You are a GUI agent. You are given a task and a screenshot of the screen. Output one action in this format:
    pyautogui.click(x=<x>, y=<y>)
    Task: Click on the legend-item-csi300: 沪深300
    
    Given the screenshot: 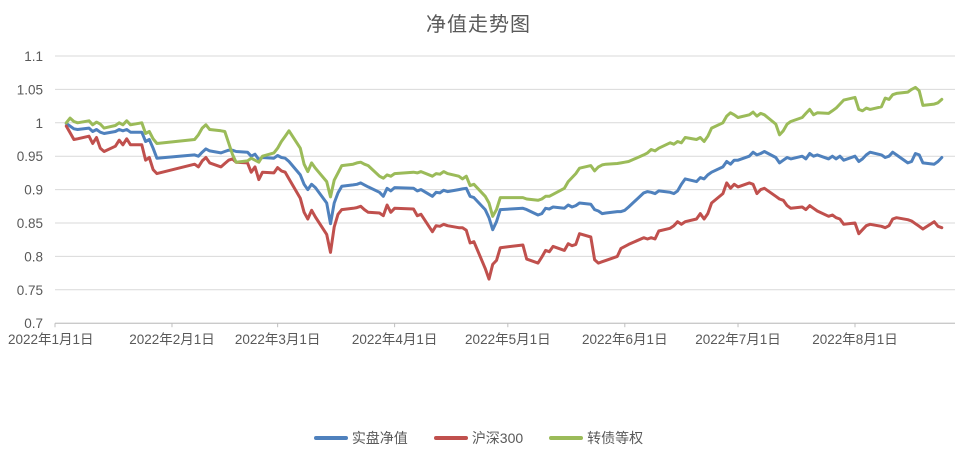 What is the action you would take?
    pyautogui.click(x=478, y=438)
    